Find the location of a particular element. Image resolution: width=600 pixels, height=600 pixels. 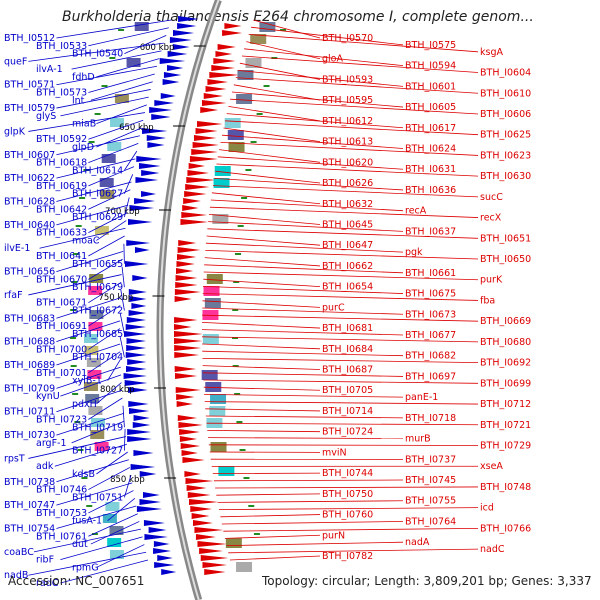

right-gene-label: nadC is located at coordinates (492, 549).